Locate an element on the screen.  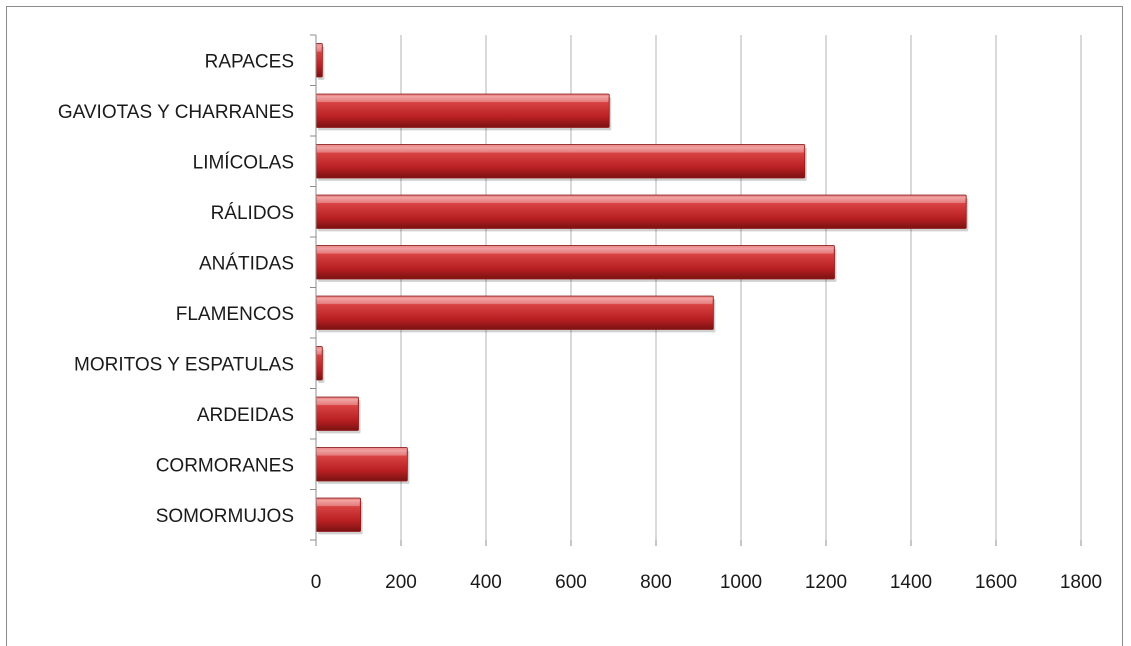
x-tick-label: 200 is located at coordinates (401, 582).